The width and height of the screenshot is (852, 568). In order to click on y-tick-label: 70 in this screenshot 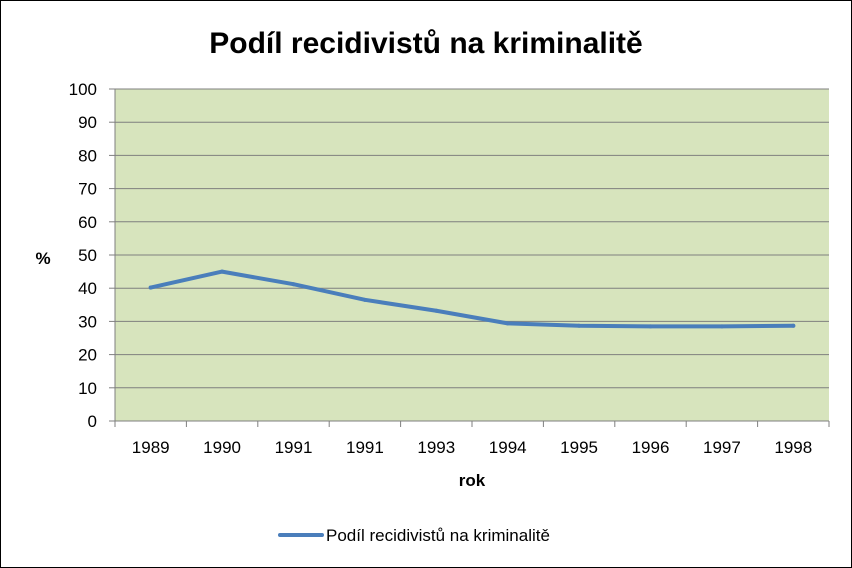, I will do `click(87, 189)`.